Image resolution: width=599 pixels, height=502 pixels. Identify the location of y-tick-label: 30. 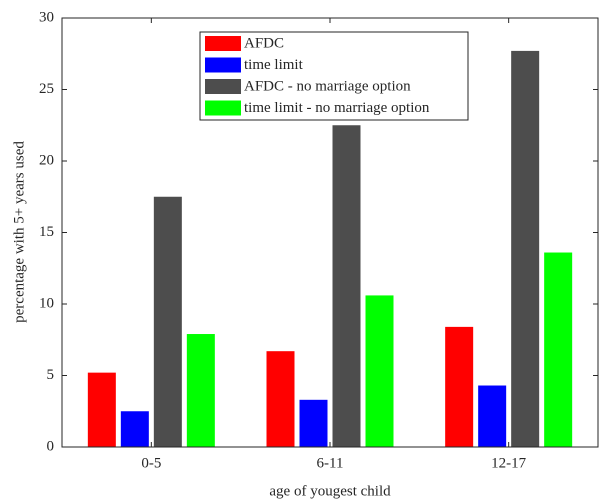
(46, 17).